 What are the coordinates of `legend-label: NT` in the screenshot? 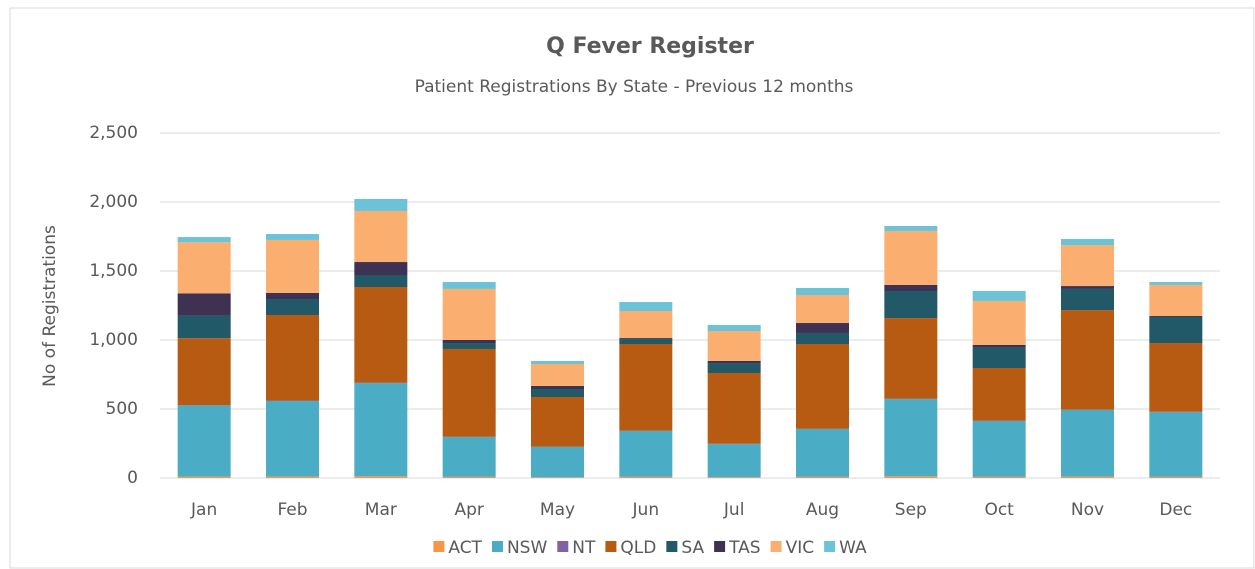 It's located at (584, 548).